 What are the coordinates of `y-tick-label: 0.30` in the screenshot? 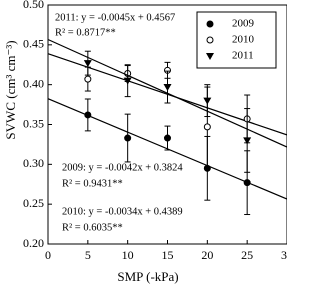 It's located at (33, 163).